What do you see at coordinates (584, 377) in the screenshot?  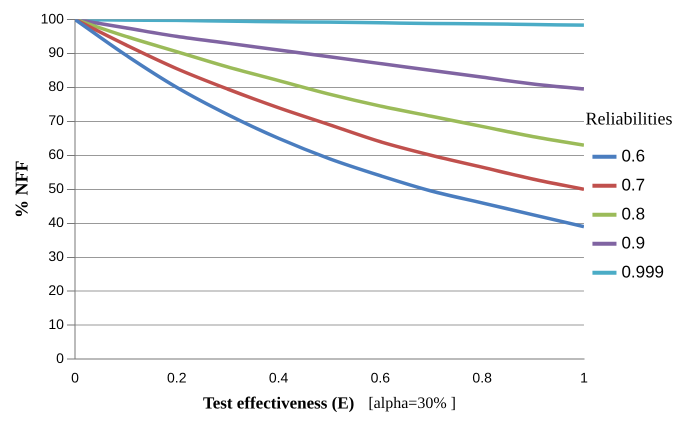 I see `x-tick-label: 1` at bounding box center [584, 377].